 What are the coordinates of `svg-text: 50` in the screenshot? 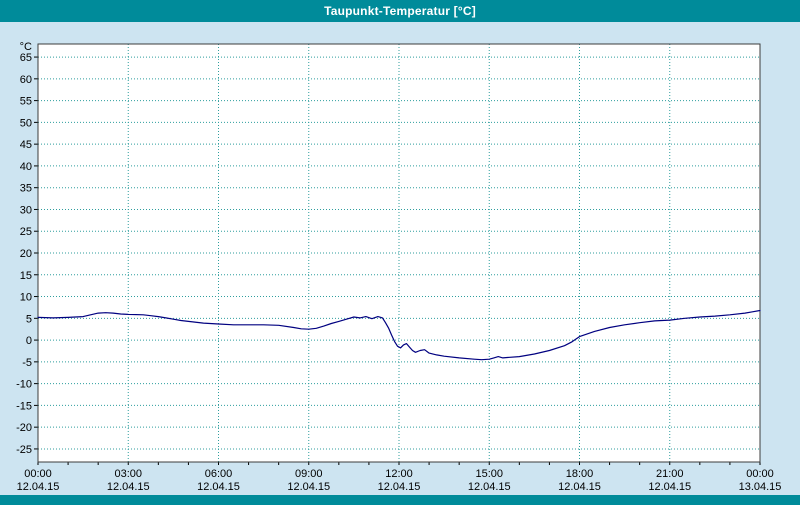 It's located at (26, 123).